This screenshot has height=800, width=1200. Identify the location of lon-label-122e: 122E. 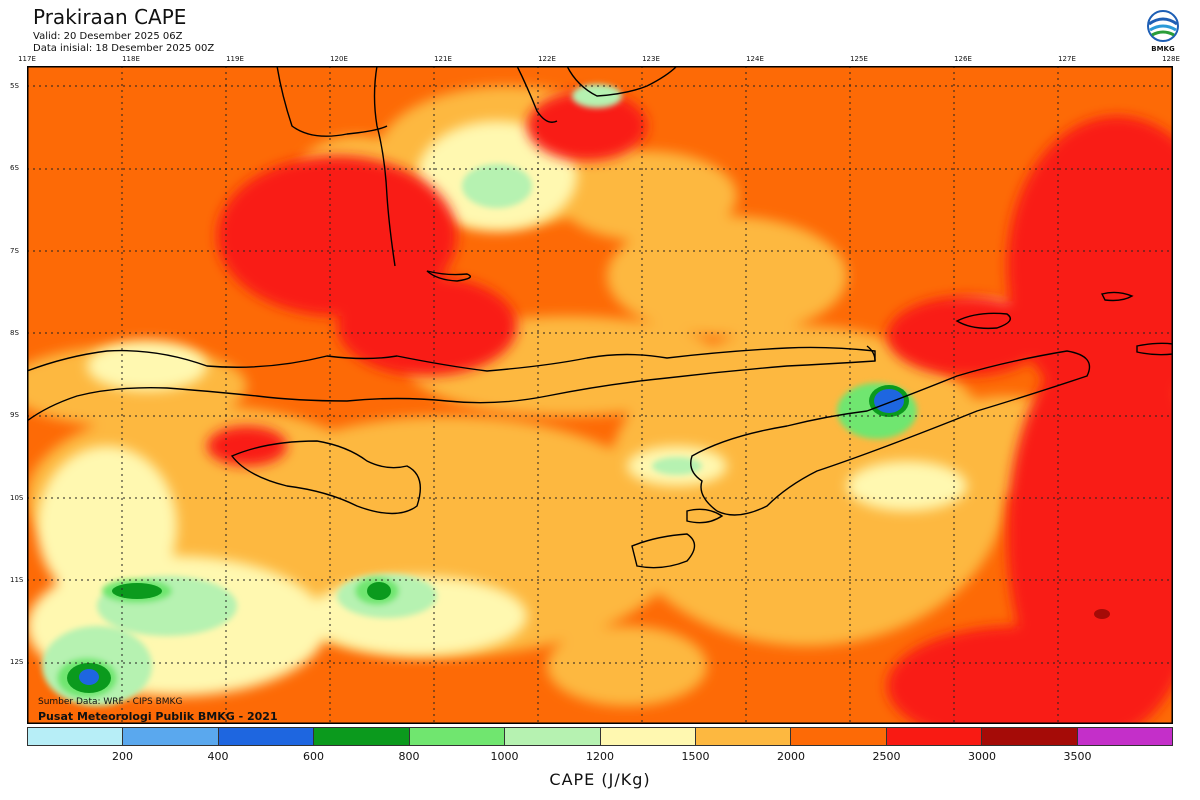
(547, 59).